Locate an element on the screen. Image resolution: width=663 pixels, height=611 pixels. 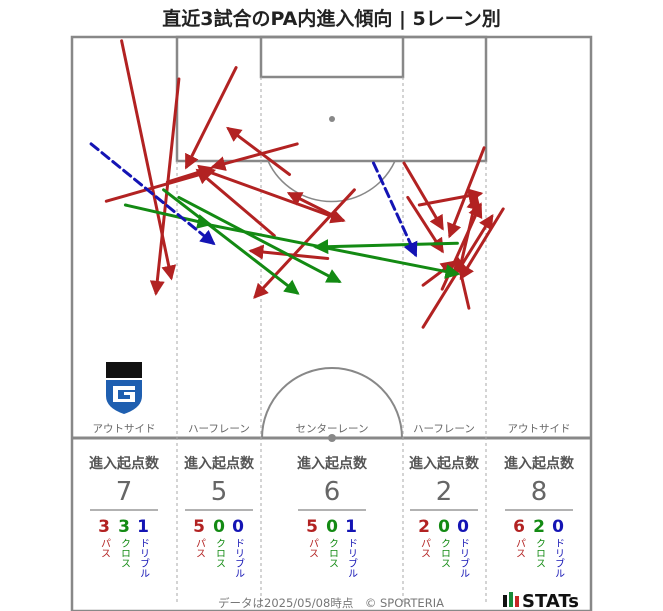
stat-cross-4: 0 is located at coordinates (444, 527).